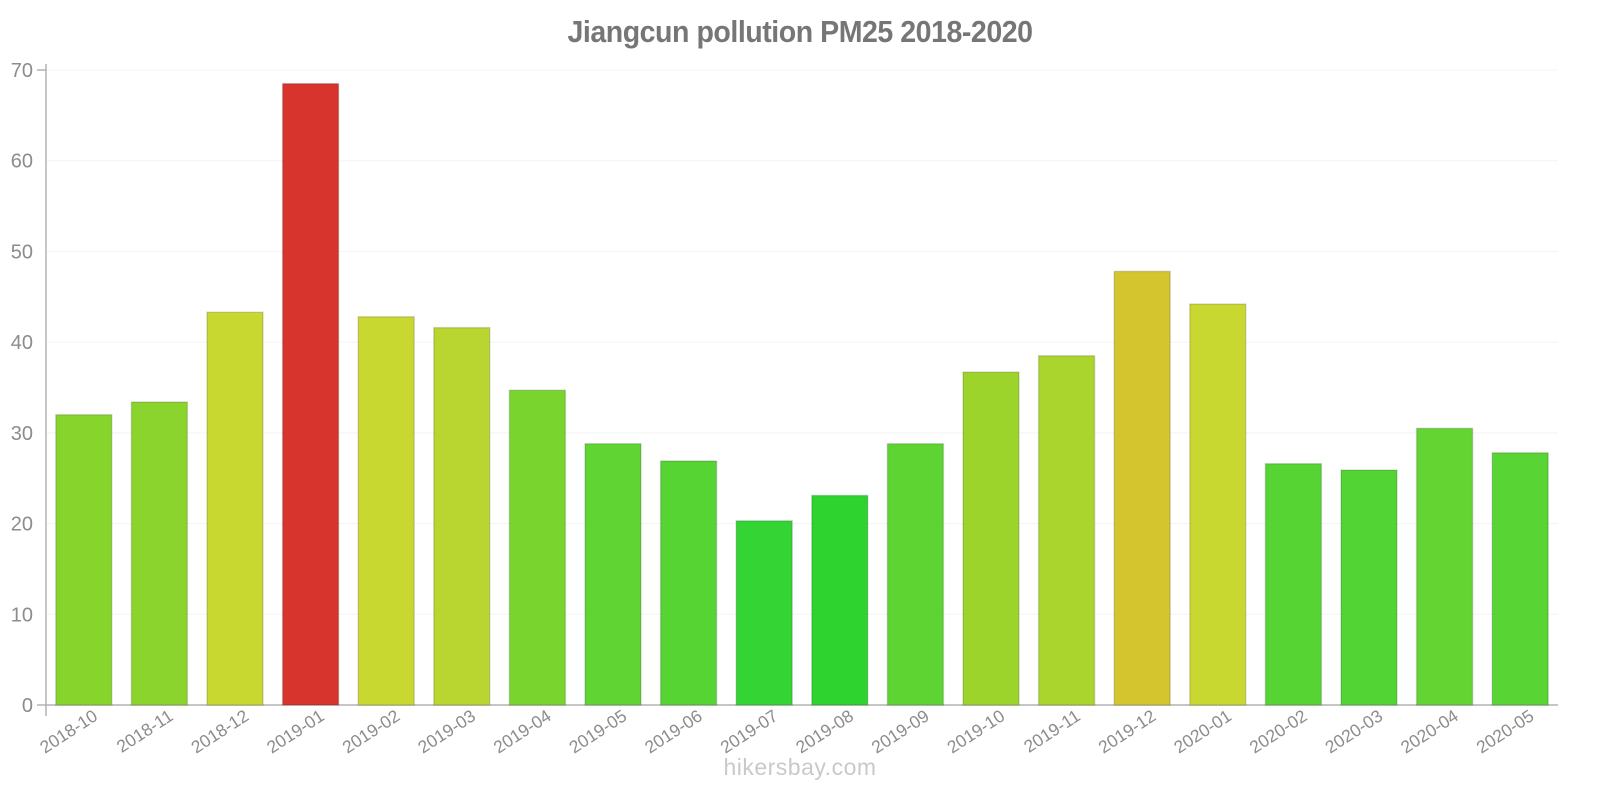 The image size is (1600, 800). What do you see at coordinates (1052, 731) in the screenshot?
I see `x-axis-label: 2019-11` at bounding box center [1052, 731].